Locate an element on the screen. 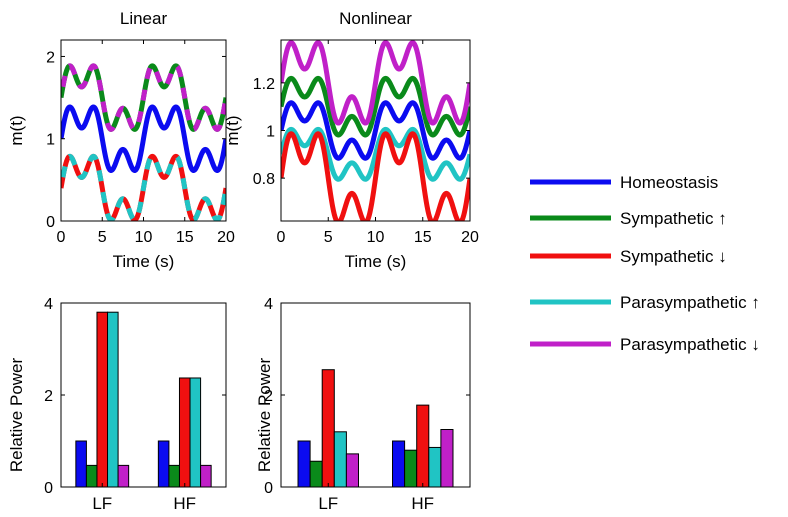  y-tick-label: 1.2 is located at coordinates (264, 84).